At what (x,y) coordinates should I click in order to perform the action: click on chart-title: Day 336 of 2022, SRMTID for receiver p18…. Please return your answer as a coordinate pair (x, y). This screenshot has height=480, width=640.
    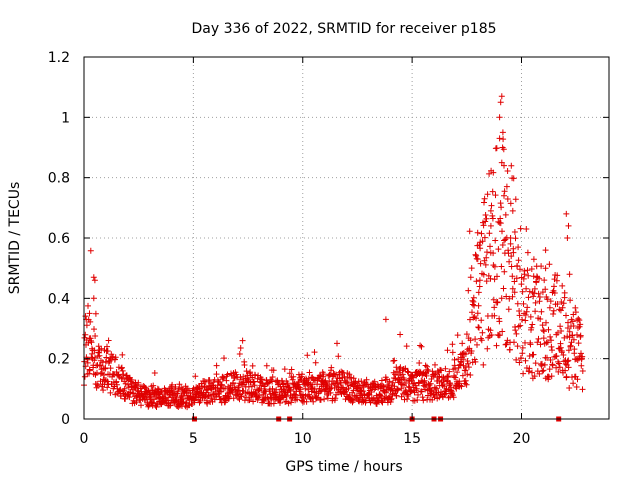
    Looking at the image, I should click on (343, 29).